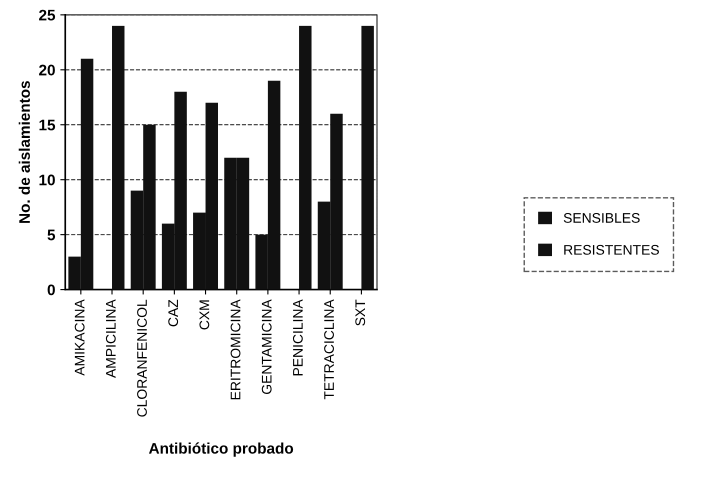 Image resolution: width=725 pixels, height=495 pixels. Describe the element at coordinates (267, 346) in the screenshot. I see `x-tick-label: GENTAMICINA` at that location.